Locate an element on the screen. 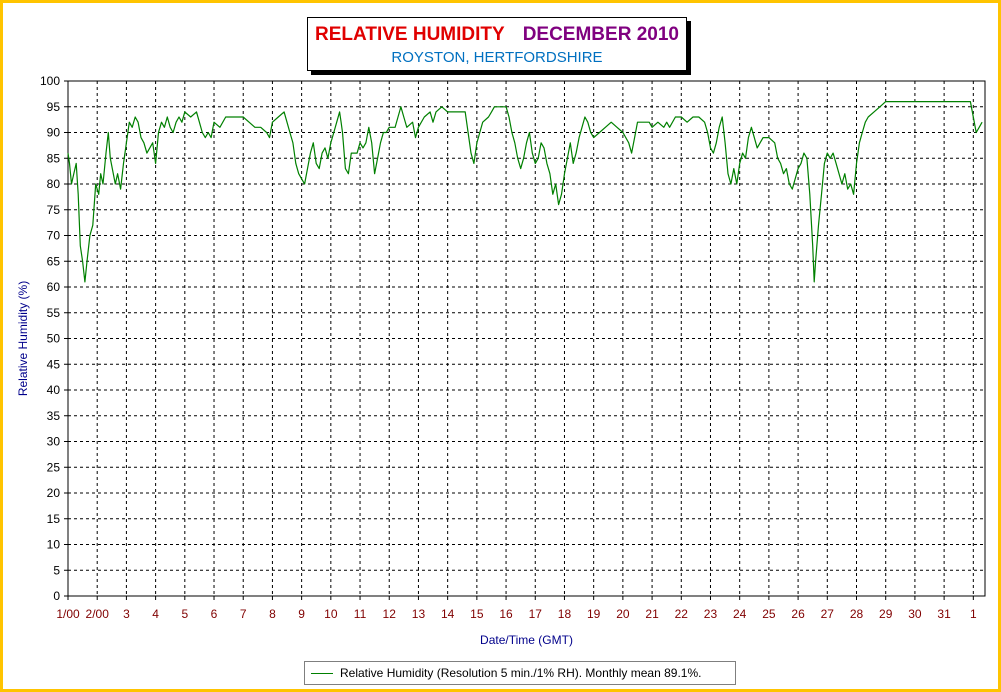 This screenshot has width=1001, height=692. x-tick-label: 12 is located at coordinates (390, 614).